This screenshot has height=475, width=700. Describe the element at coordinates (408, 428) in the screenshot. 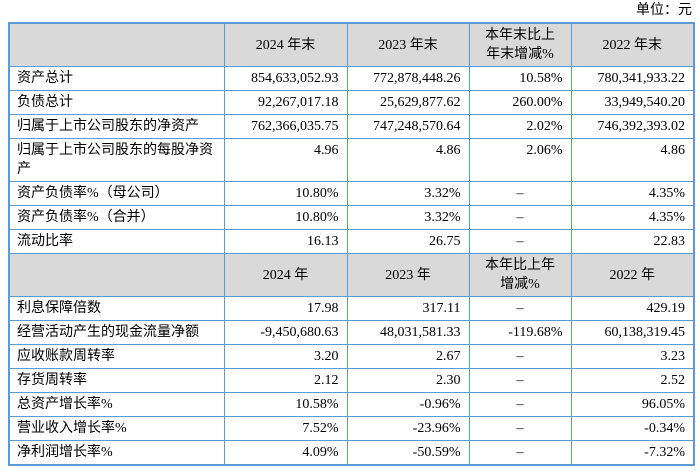

I see `cell-value: -23.96%` at that location.